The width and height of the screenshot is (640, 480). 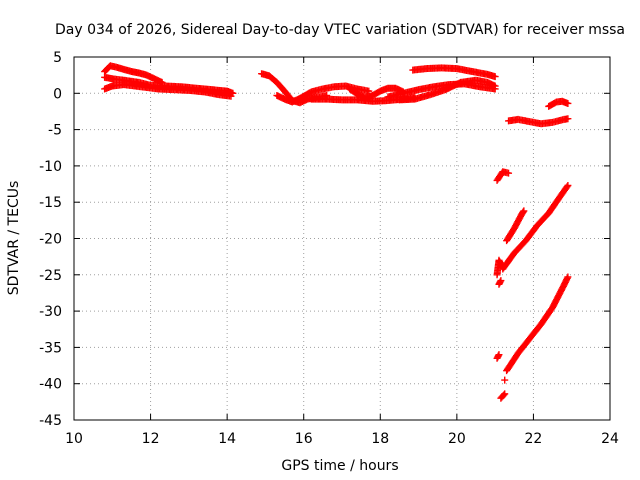 What do you see at coordinates (50, 276) in the screenshot?
I see `y-tick-label: -25` at bounding box center [50, 276].